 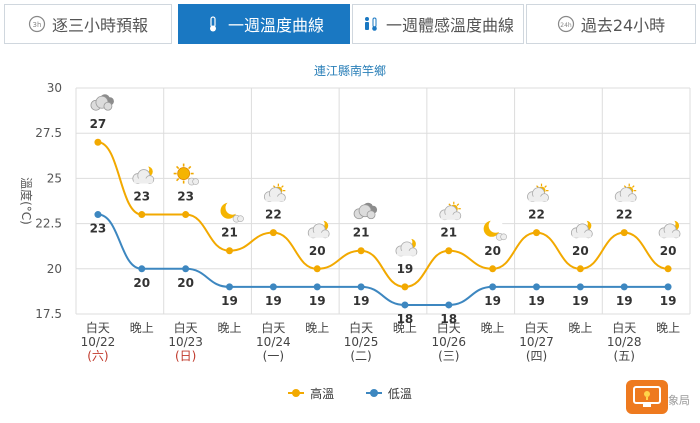 I want to click on tab-label: 一週溫度曲線, so click(x=275, y=25).